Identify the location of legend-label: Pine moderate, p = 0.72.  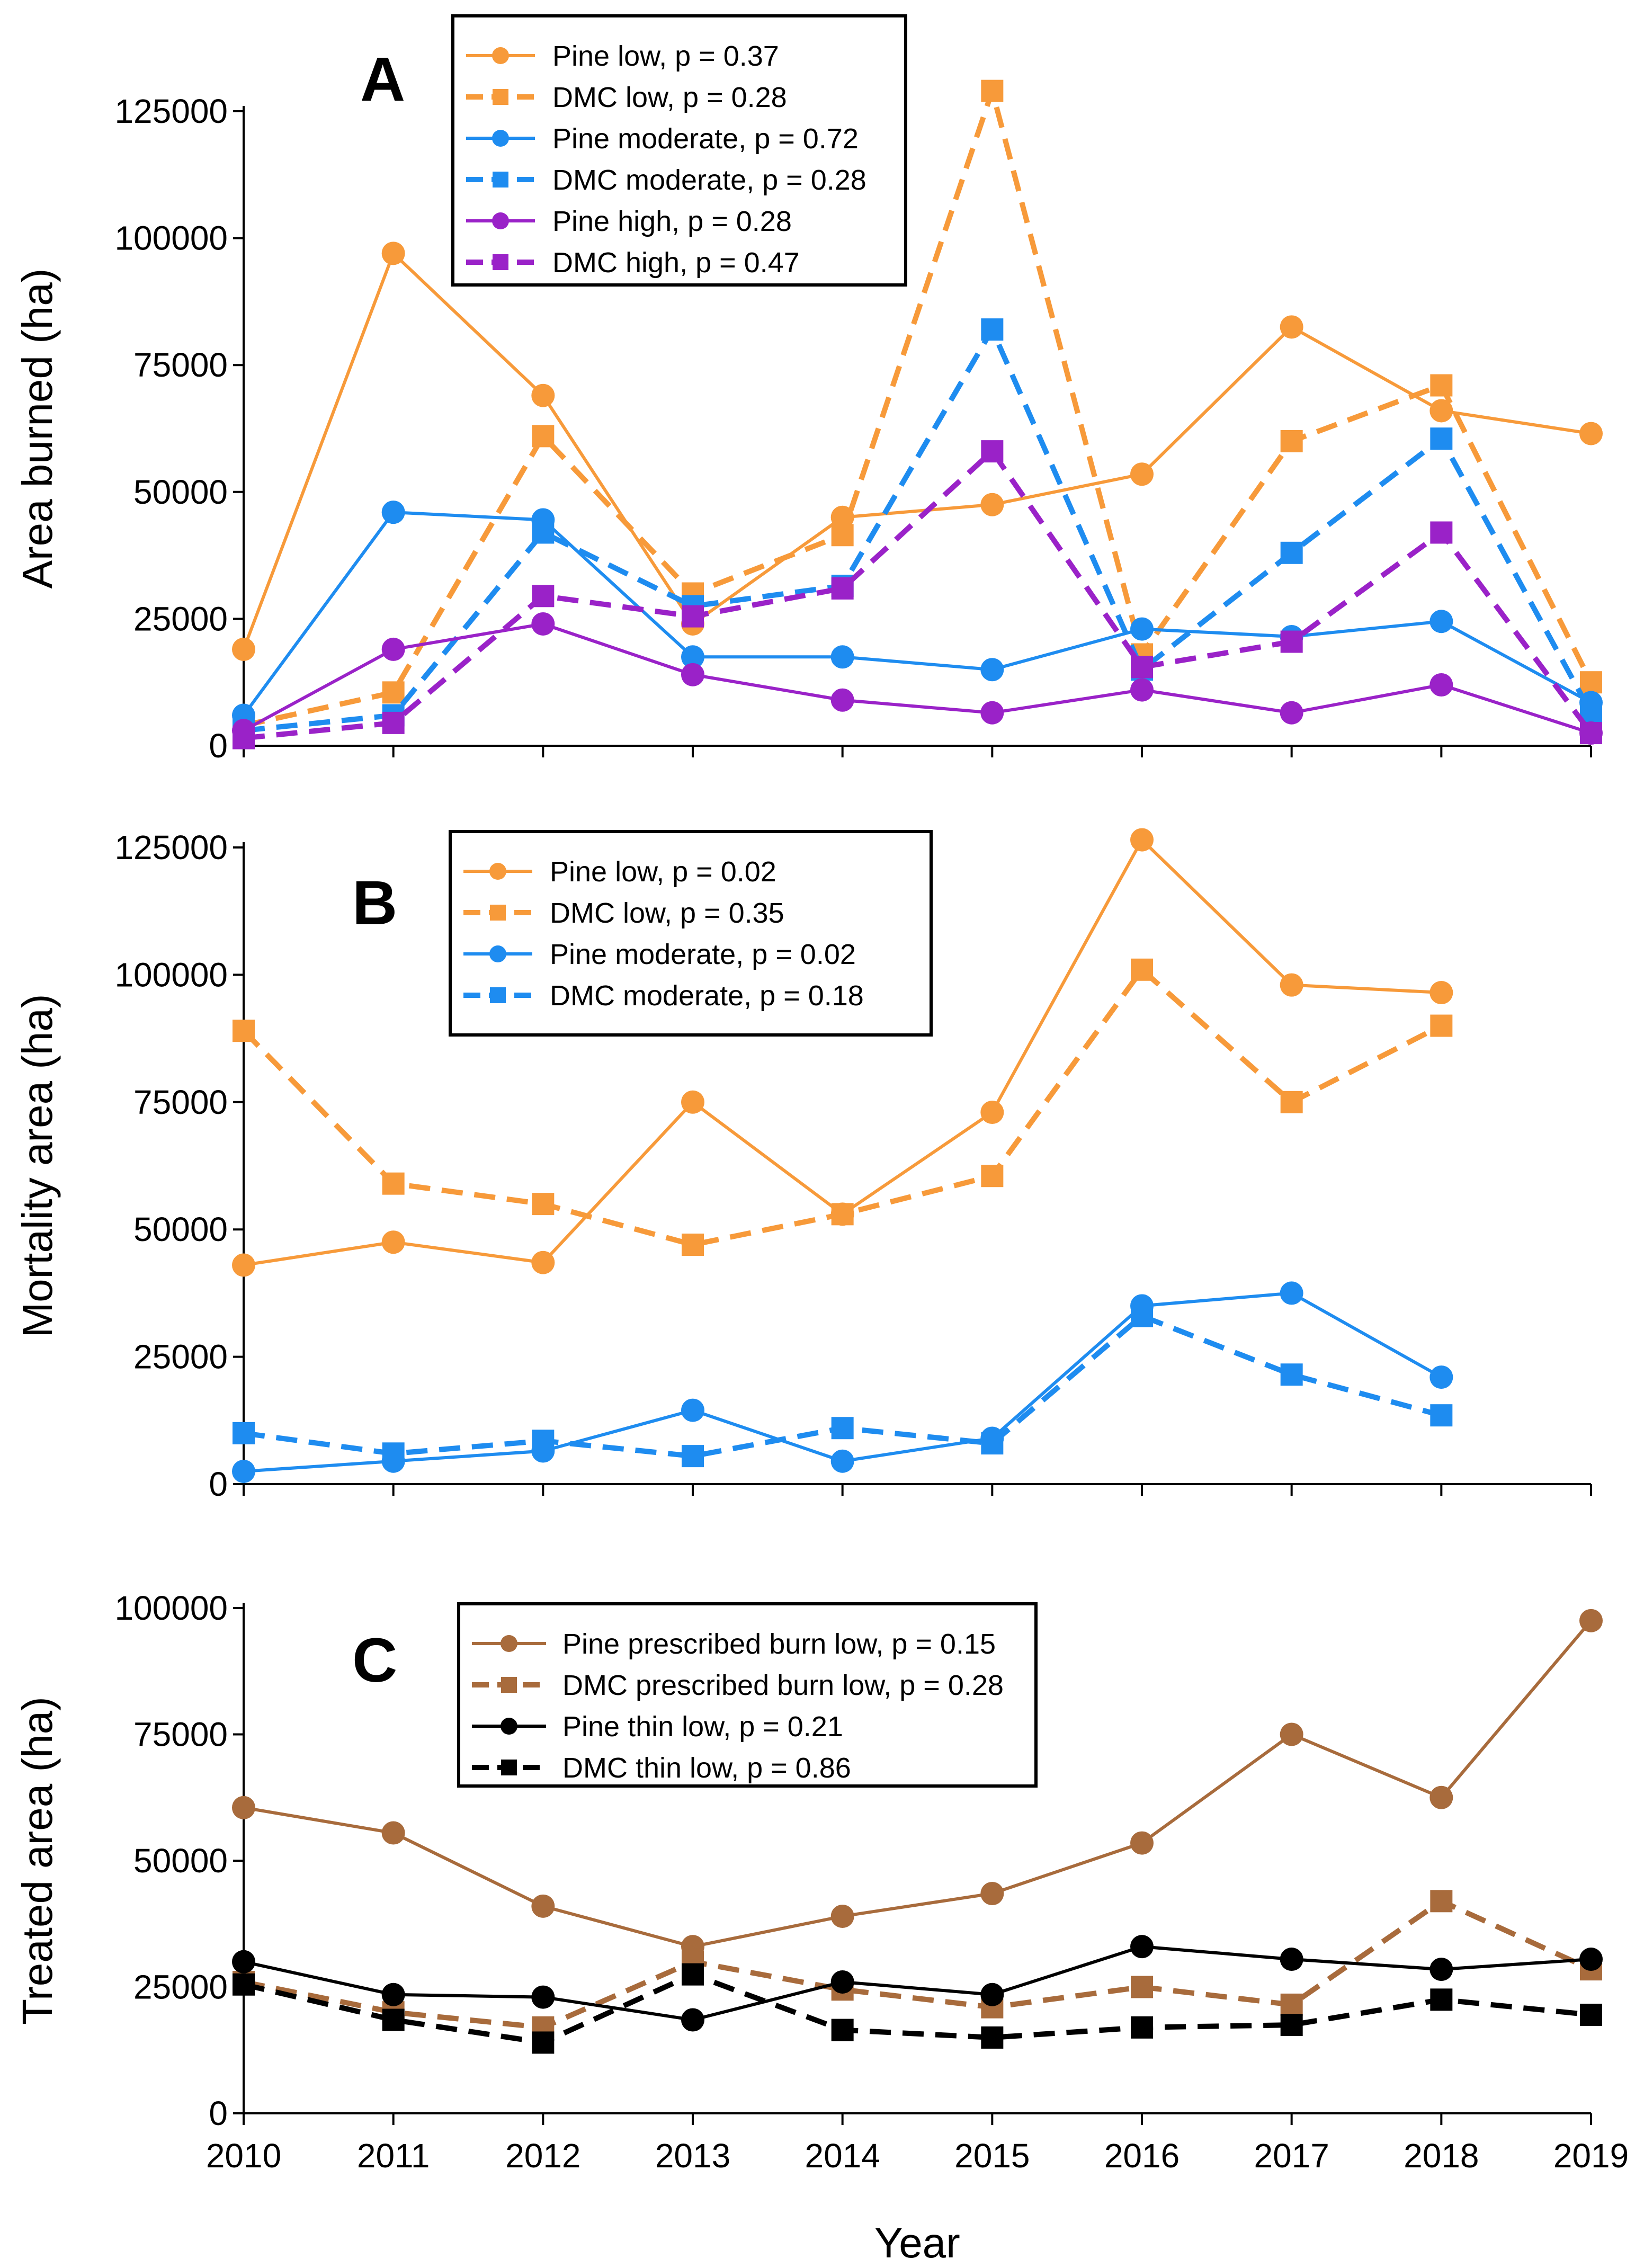
(705, 139).